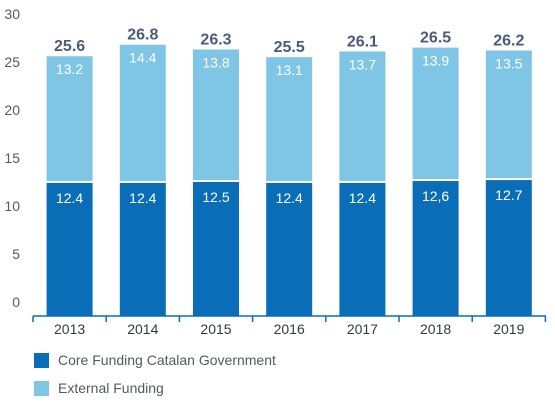 The image size is (555, 405). Describe the element at coordinates (435, 61) in the screenshot. I see `data-label-external-2018: 13.9` at that location.